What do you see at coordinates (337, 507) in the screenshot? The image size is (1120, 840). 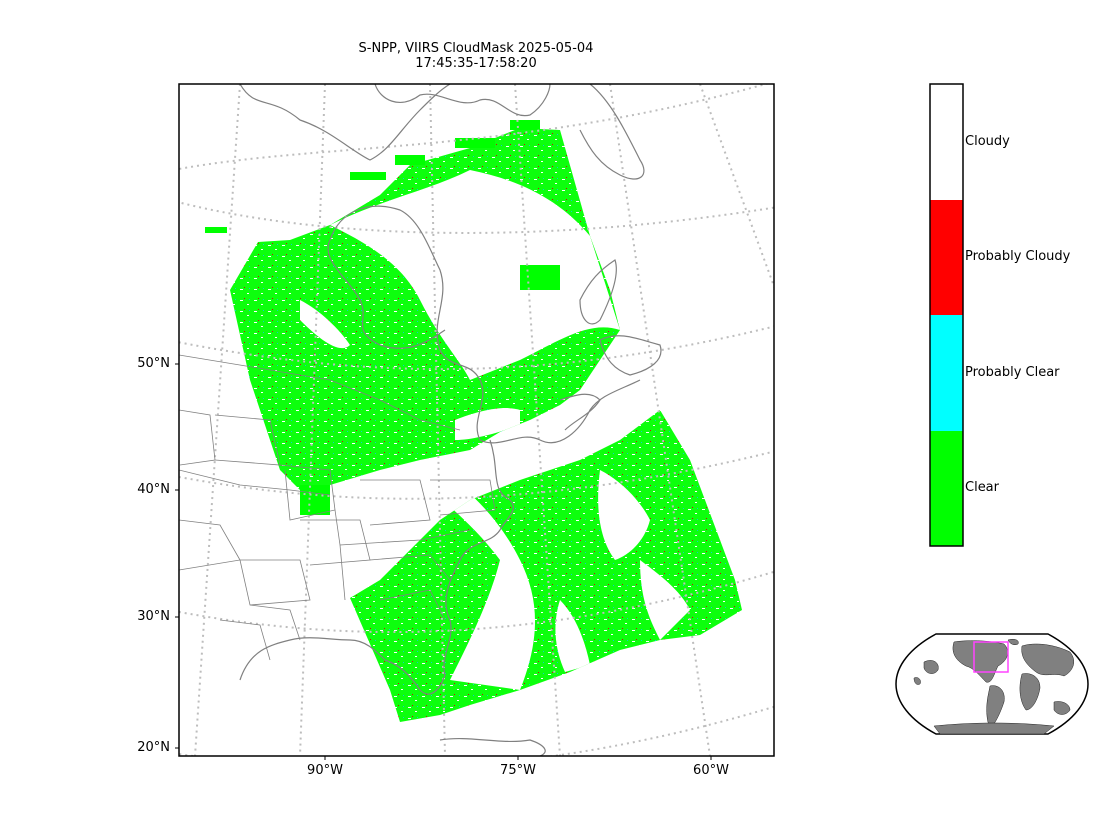 I see `political-borders` at bounding box center [337, 507].